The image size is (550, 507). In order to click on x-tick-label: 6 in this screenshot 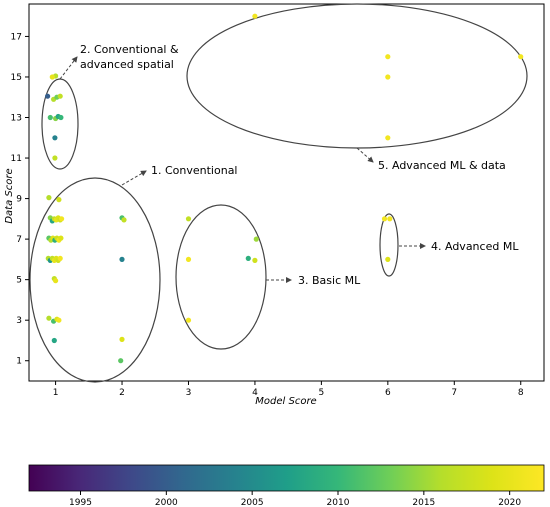, I will do `click(388, 393)`.